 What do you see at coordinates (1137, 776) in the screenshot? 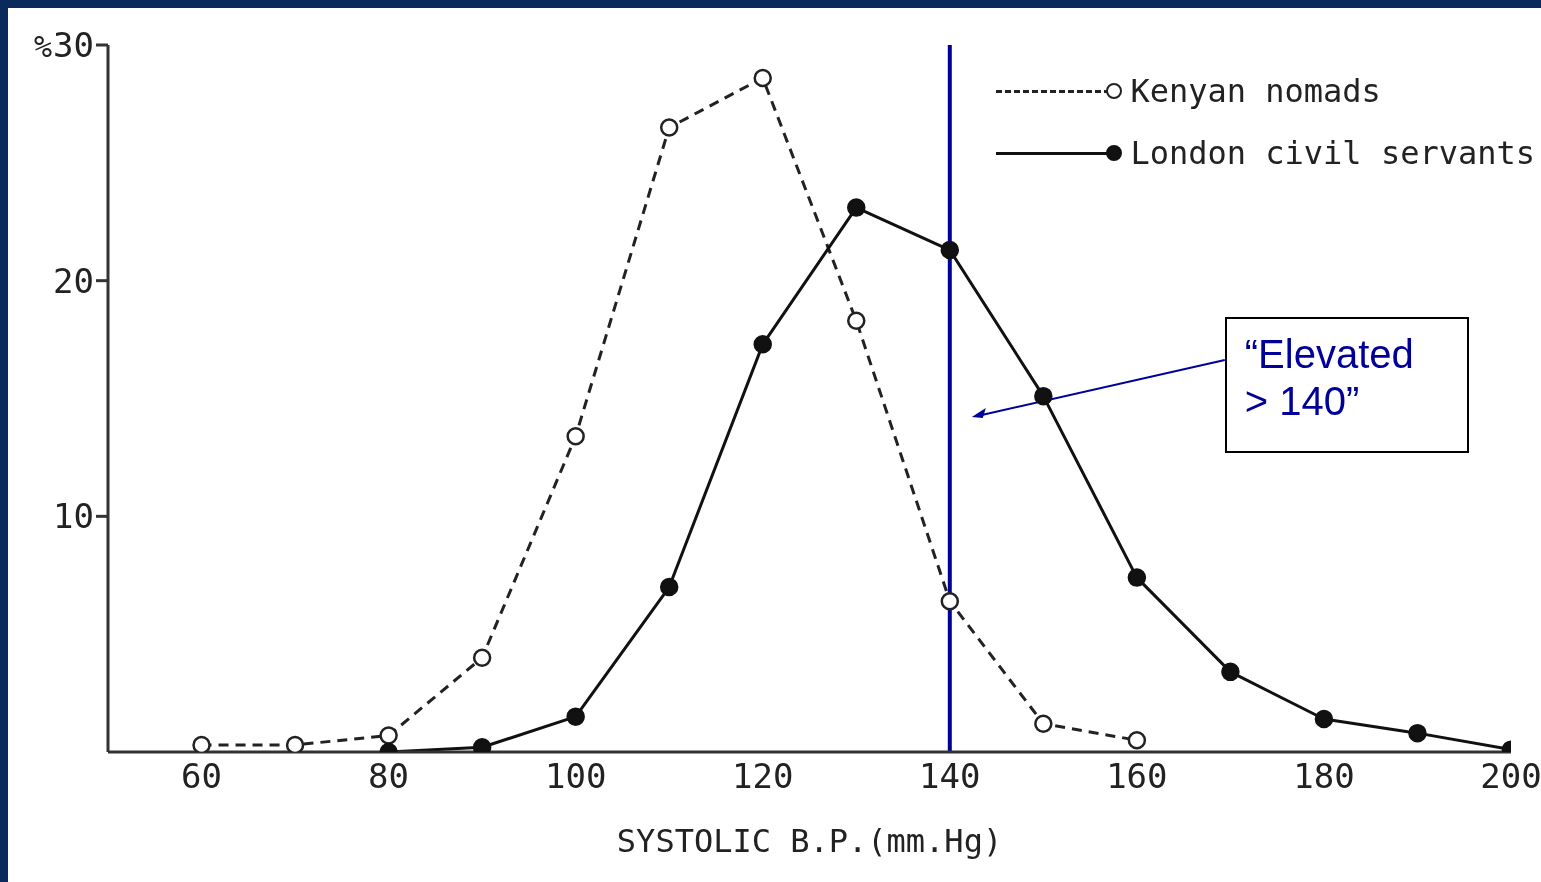
I see `x-tick-label: 160` at bounding box center [1137, 776].